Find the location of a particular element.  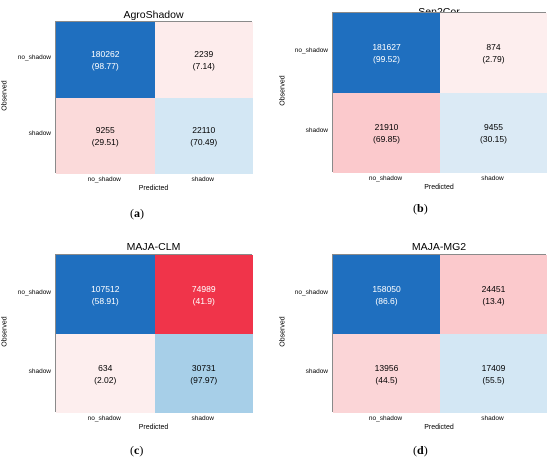

subfigure-caption: (c) is located at coordinates (137, 450).